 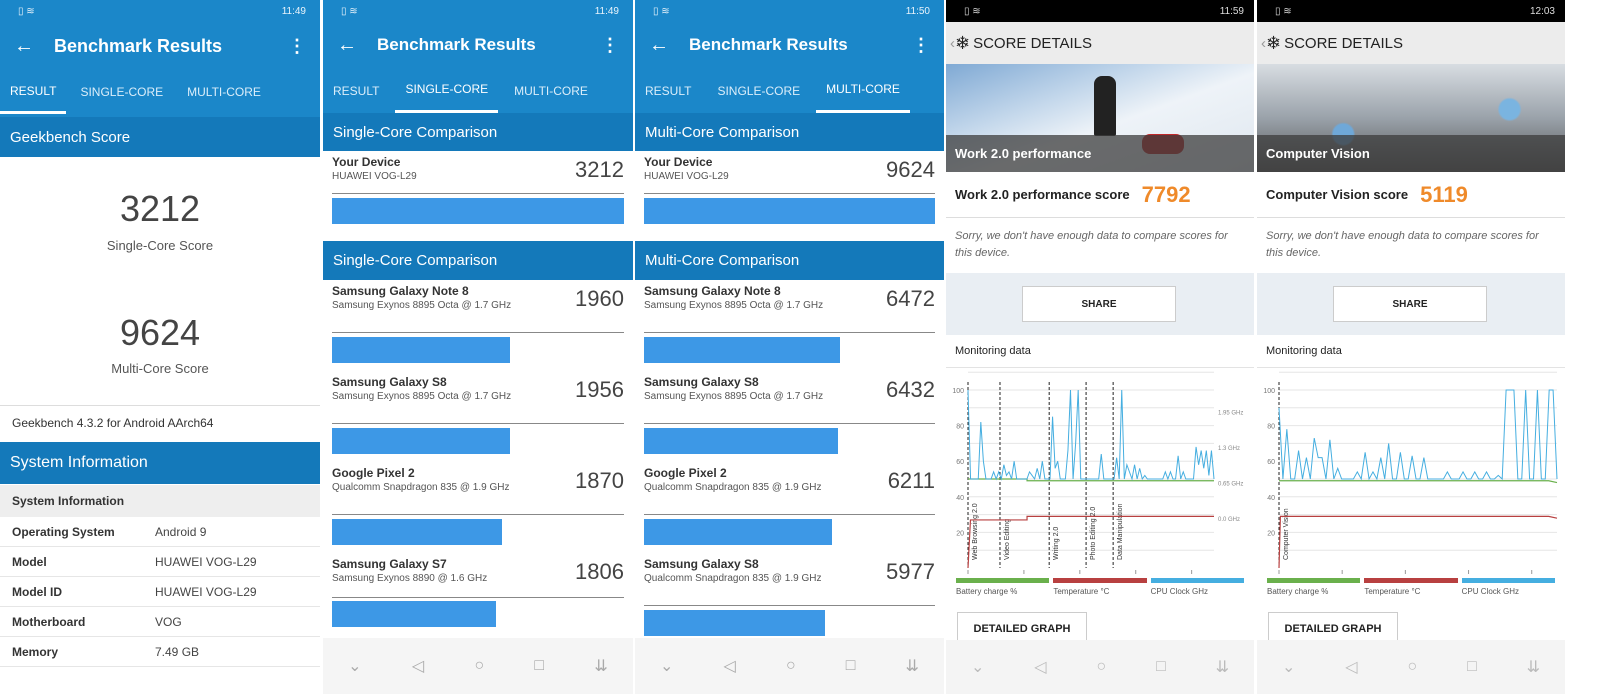 What do you see at coordinates (37, 591) in the screenshot?
I see `row-key: Model ID` at bounding box center [37, 591].